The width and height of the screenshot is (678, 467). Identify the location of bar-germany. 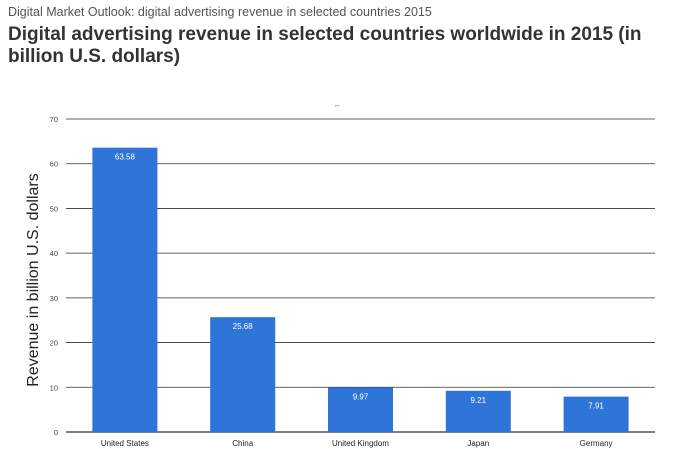
(596, 414).